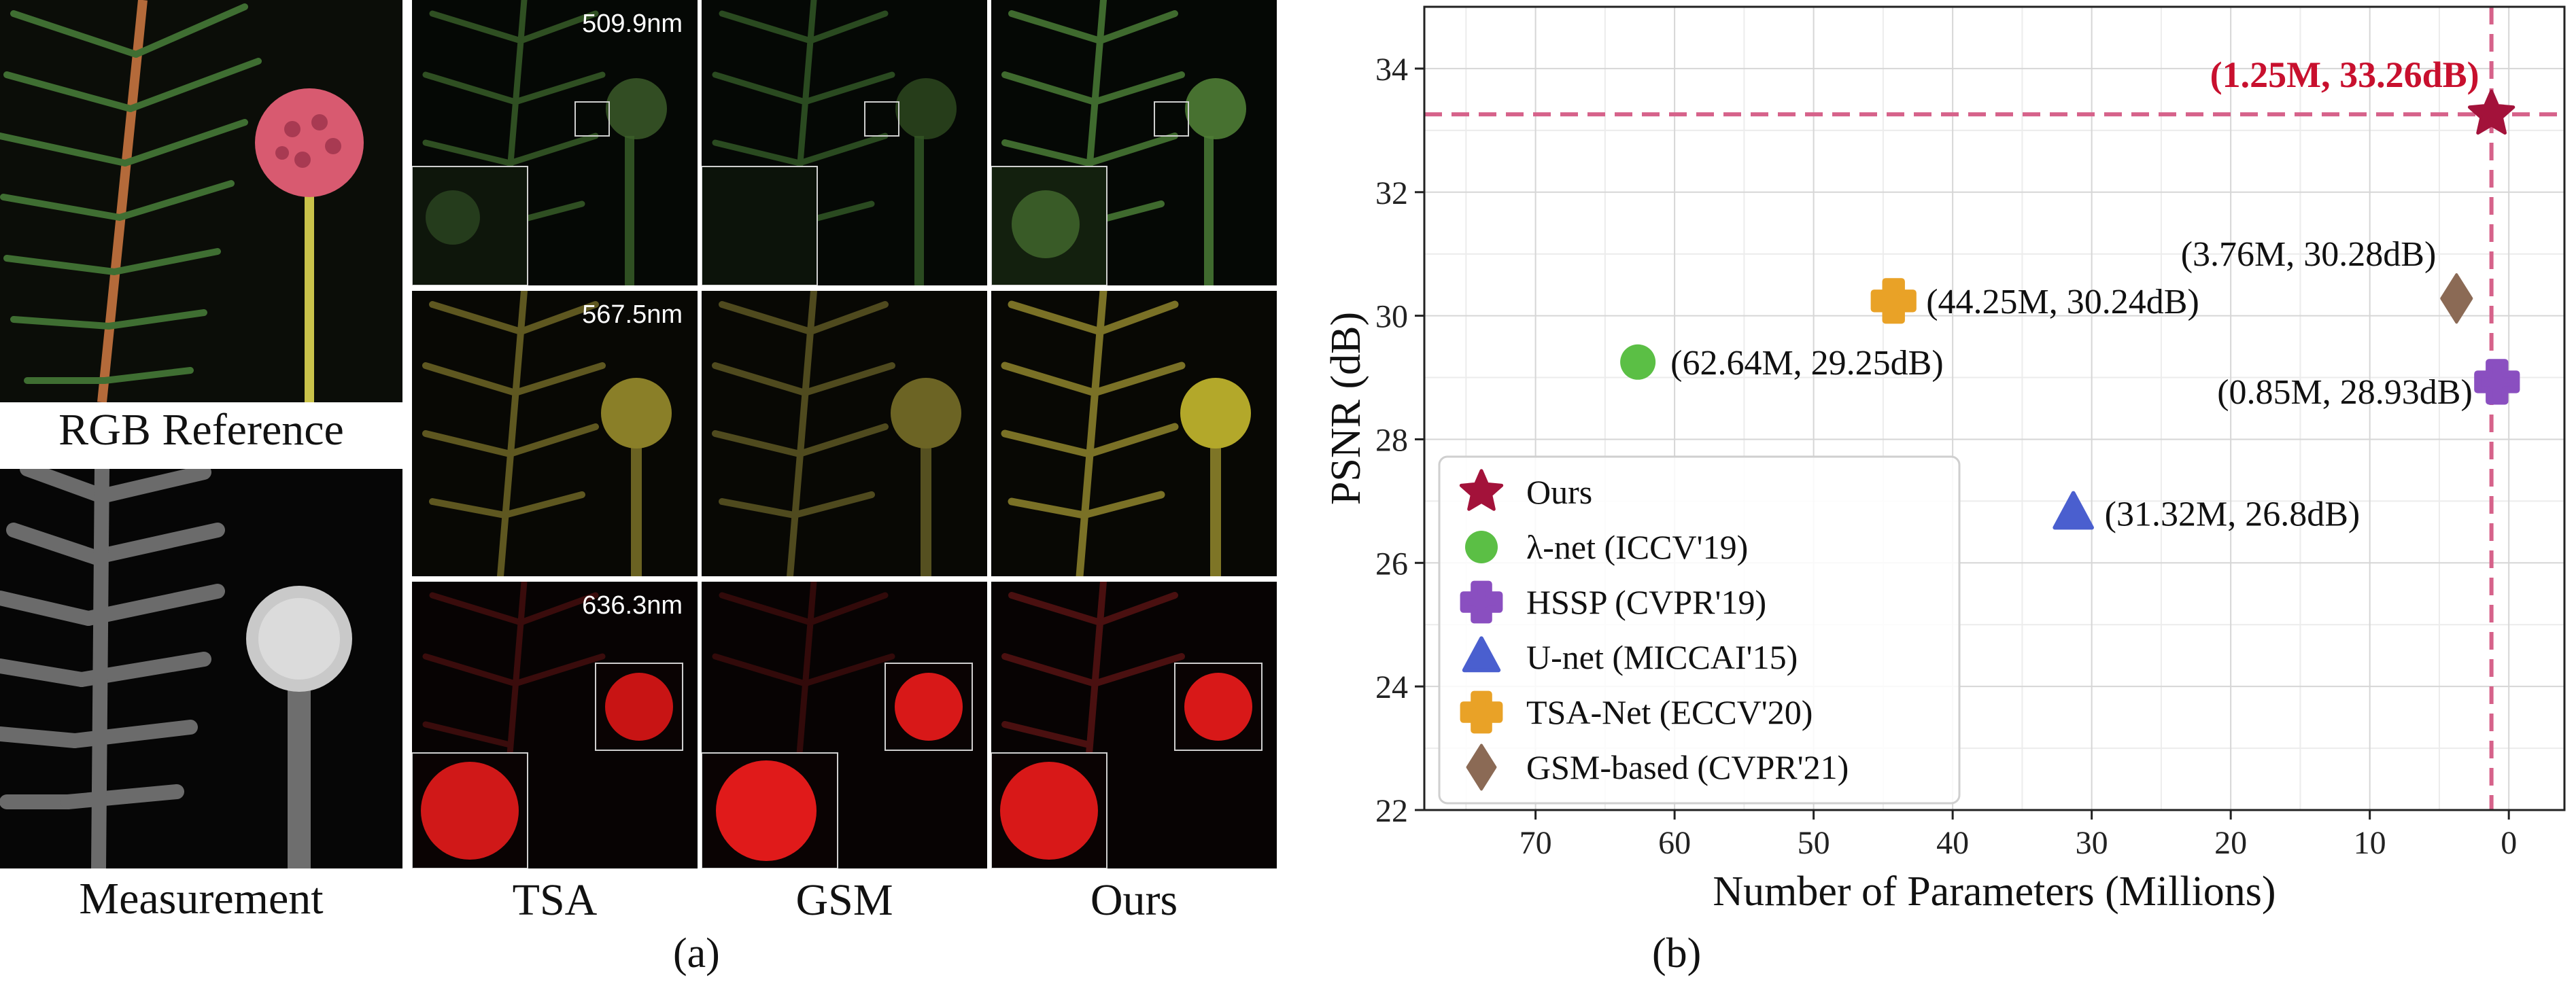 Image resolution: width=2576 pixels, height=984 pixels. Describe the element at coordinates (555, 900) in the screenshot. I see `column-caption-tsa: TSA` at that location.